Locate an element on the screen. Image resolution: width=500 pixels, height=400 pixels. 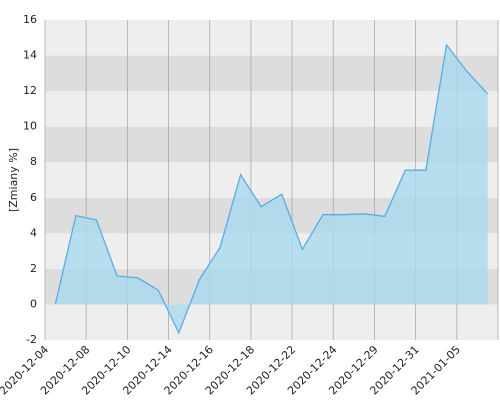
y-tick-label: 4 is located at coordinates (33, 232).